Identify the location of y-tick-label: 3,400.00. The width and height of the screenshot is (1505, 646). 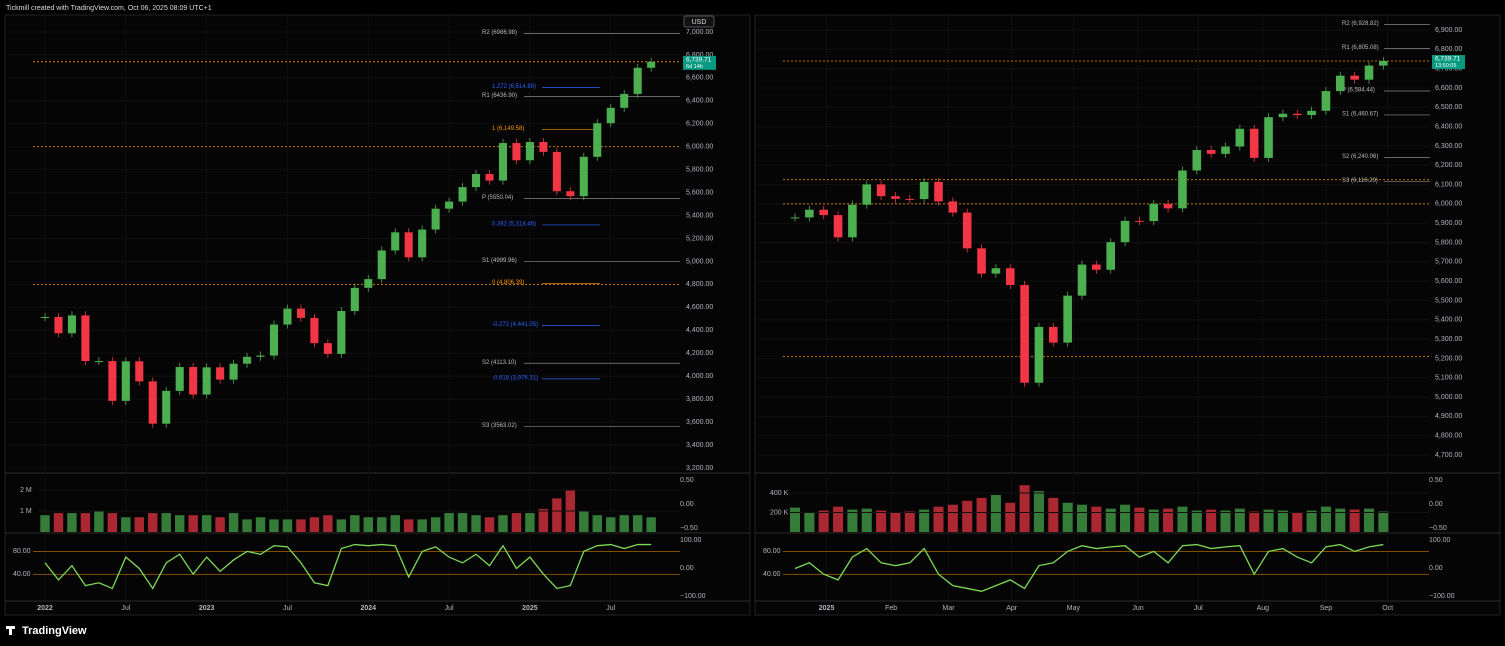
(699, 445).